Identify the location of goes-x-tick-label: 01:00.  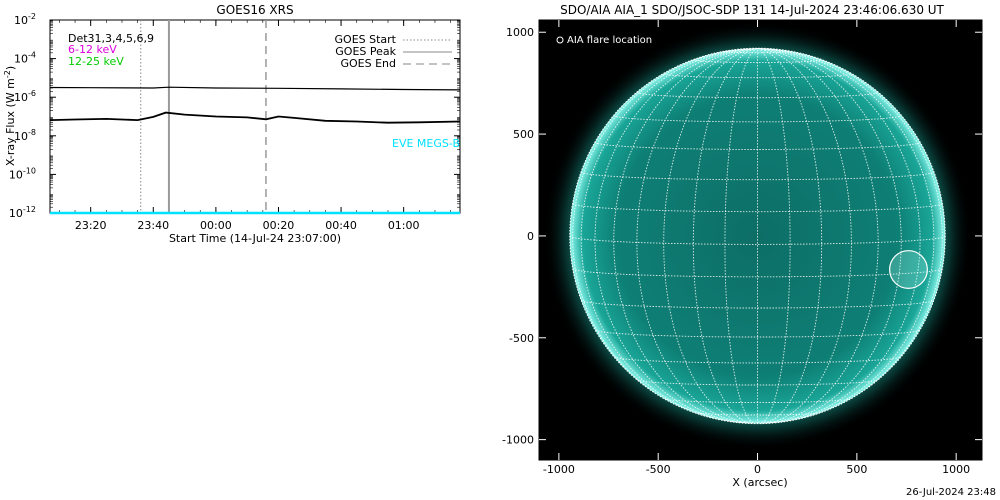
(404, 225).